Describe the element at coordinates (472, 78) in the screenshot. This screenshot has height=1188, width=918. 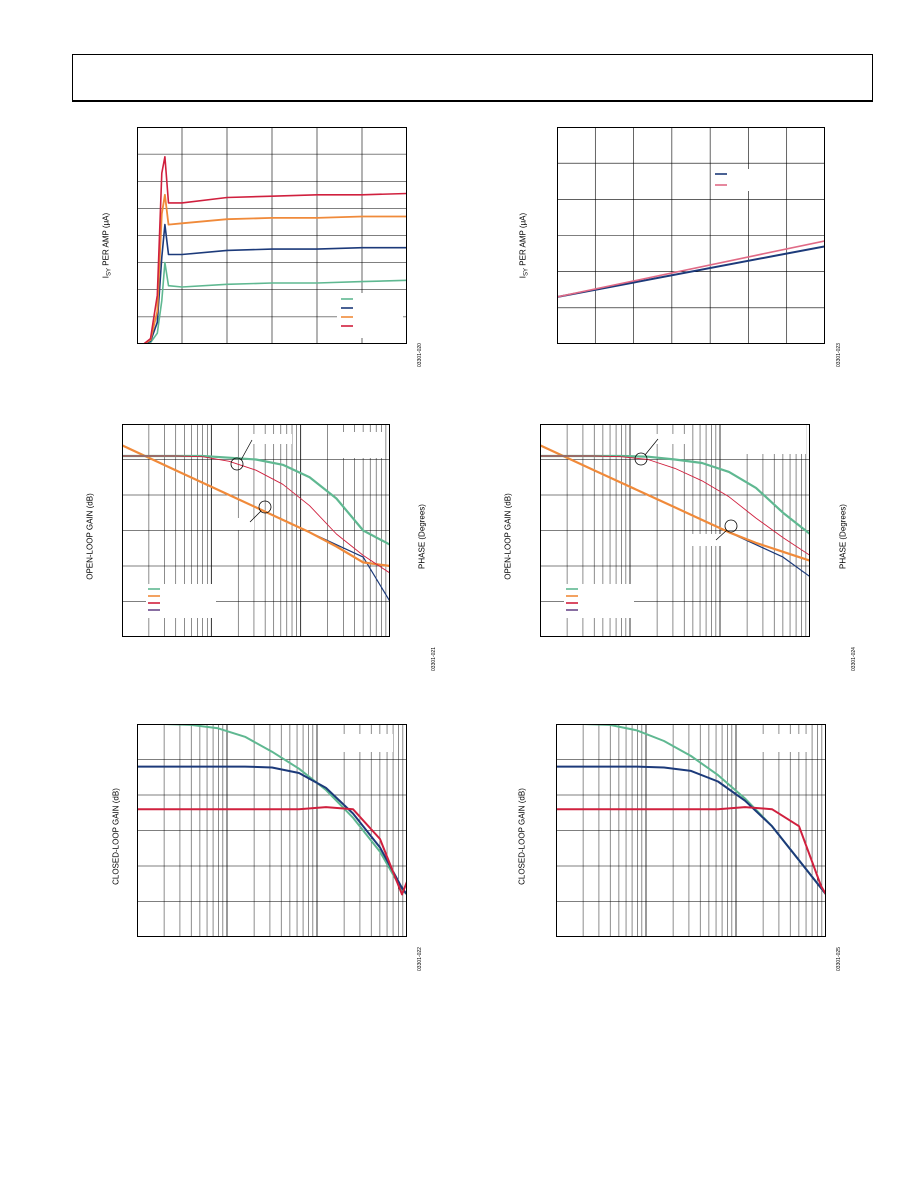
I see `page-header-box` at that location.